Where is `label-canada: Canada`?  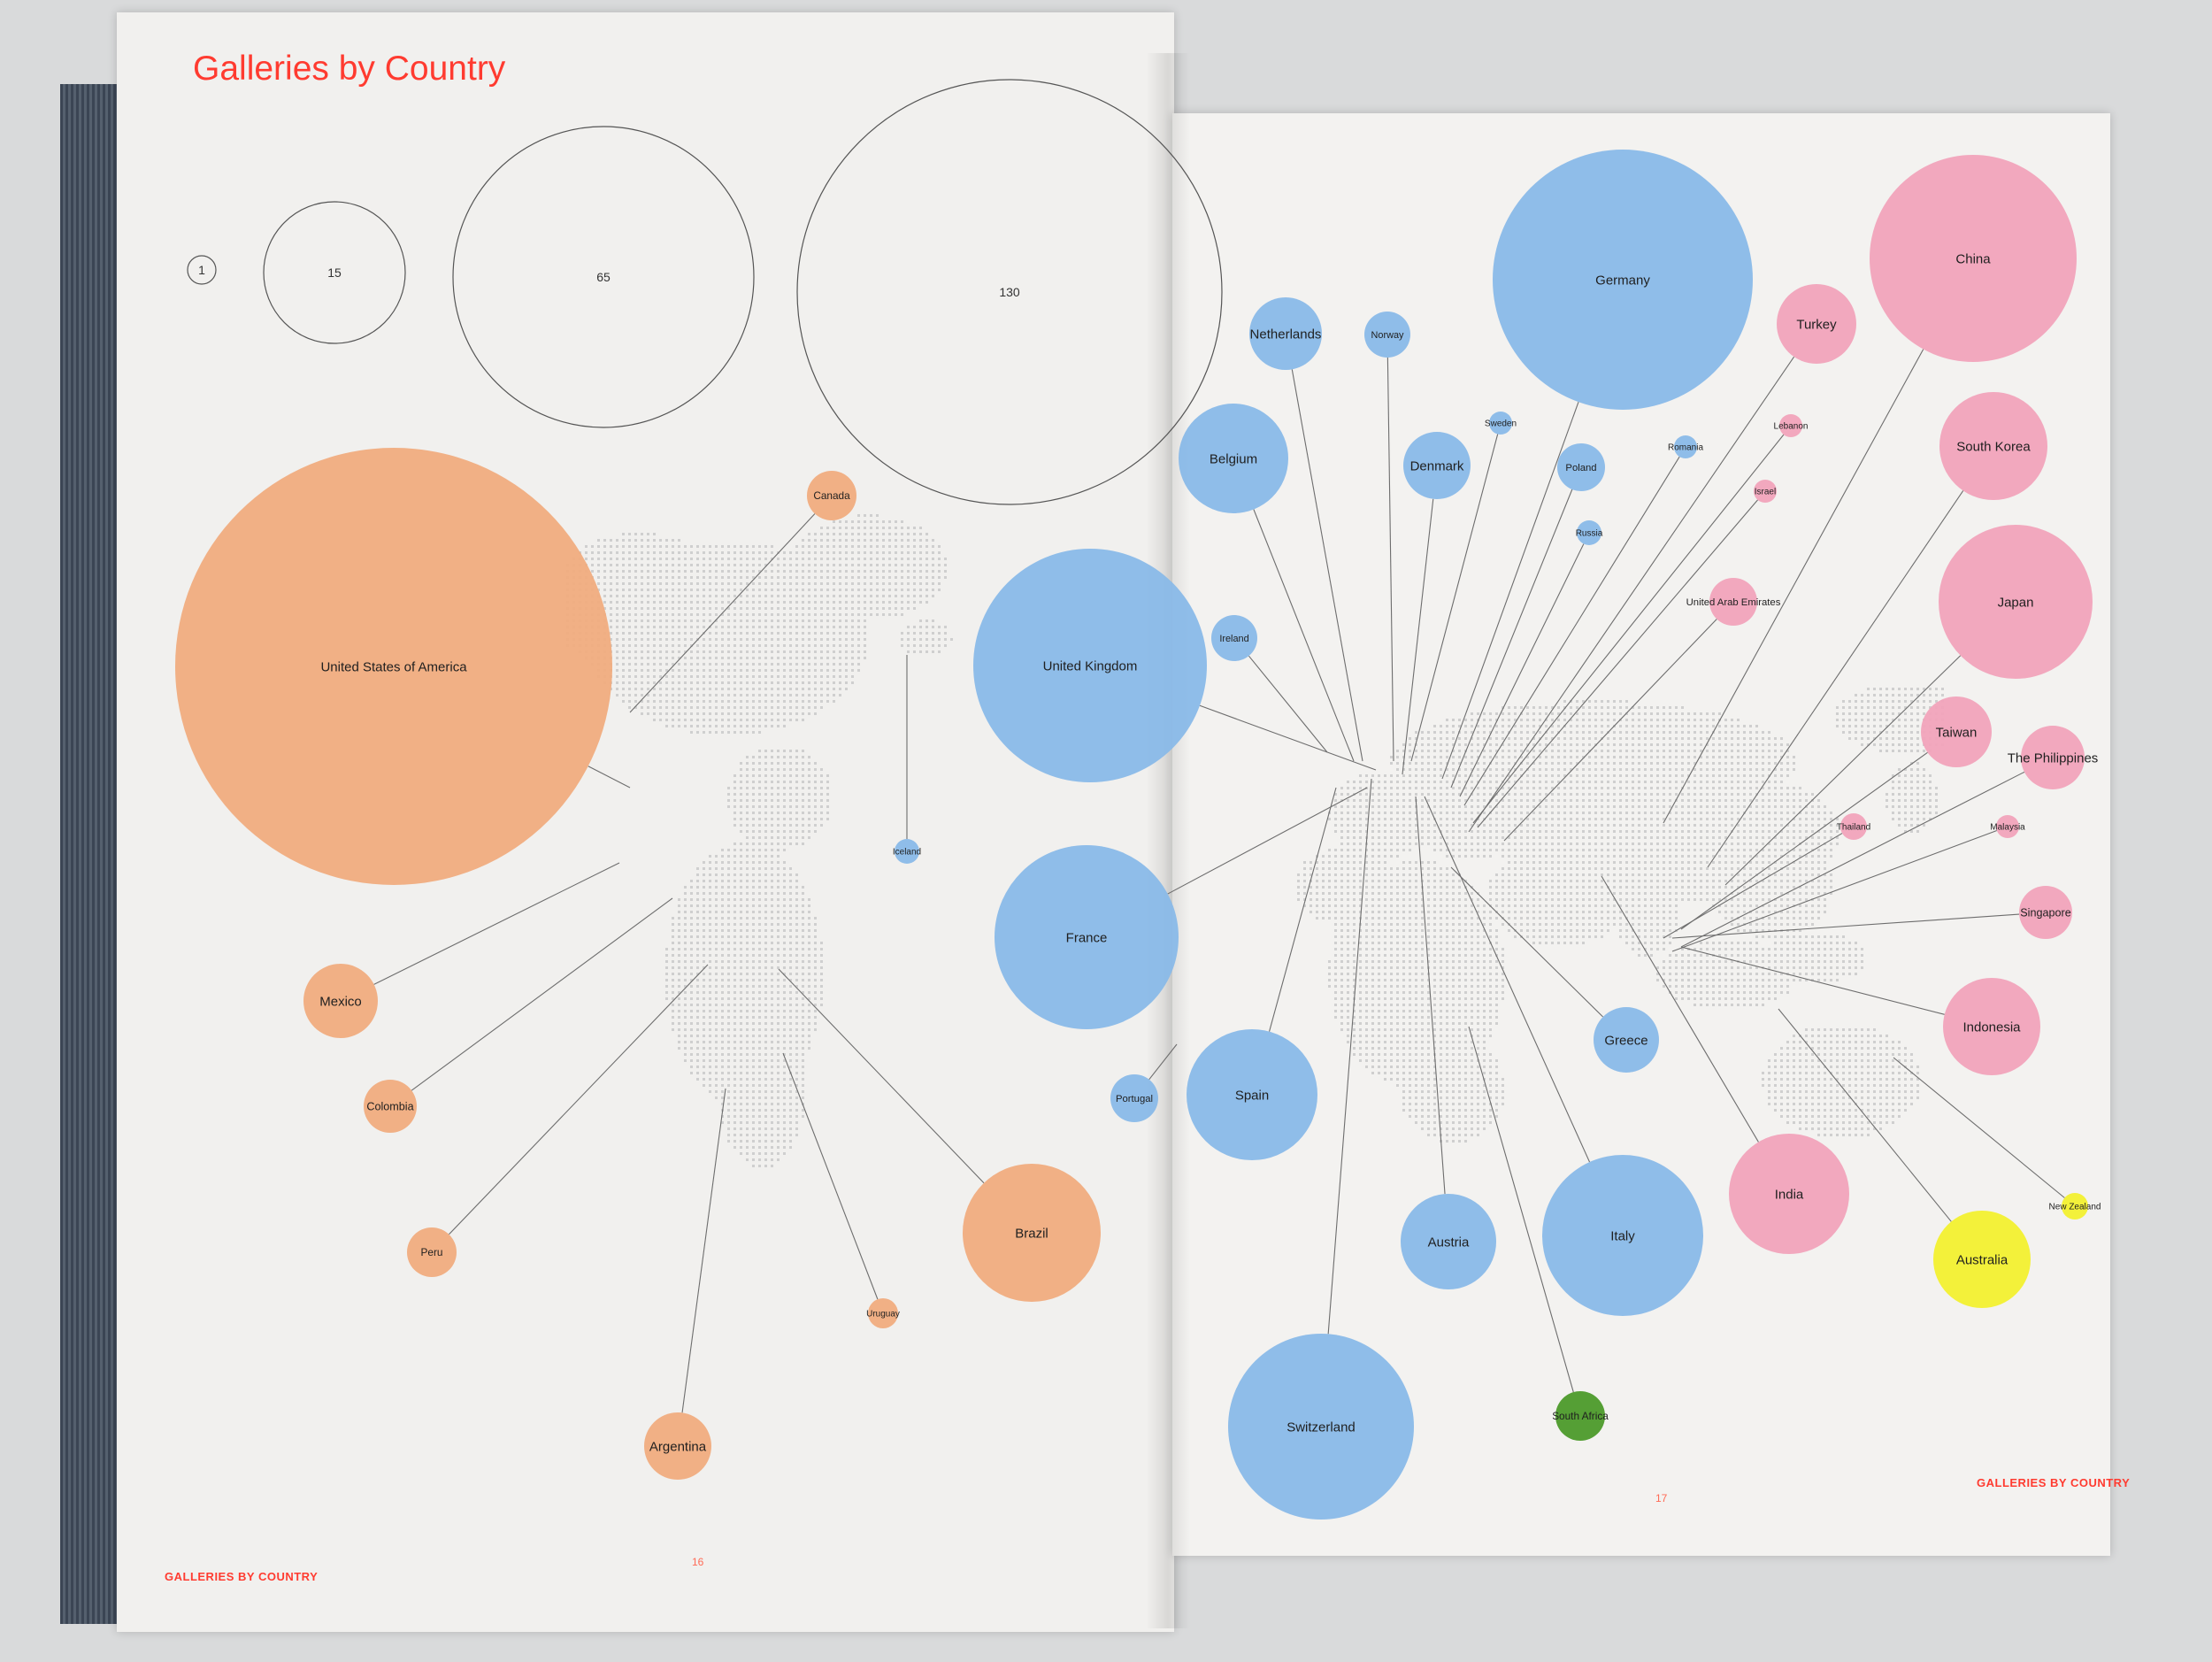
label-canada: Canada is located at coordinates (832, 495).